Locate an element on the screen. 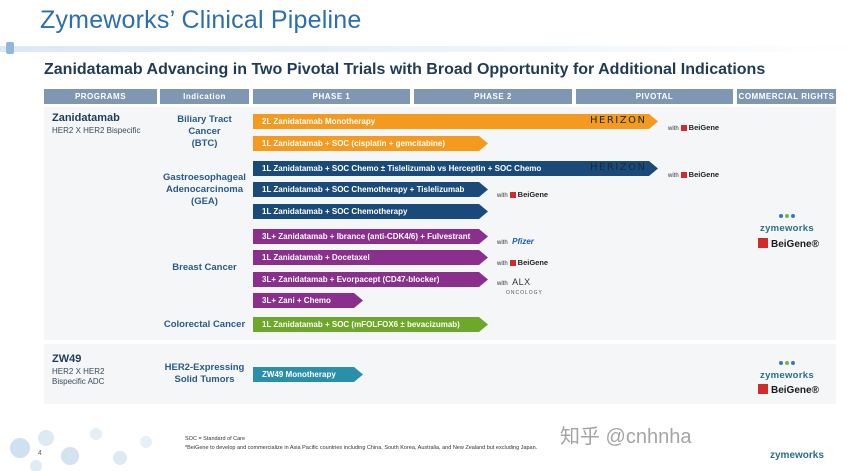 The width and height of the screenshot is (865, 471). title-underline is located at coordinates (432, 48).